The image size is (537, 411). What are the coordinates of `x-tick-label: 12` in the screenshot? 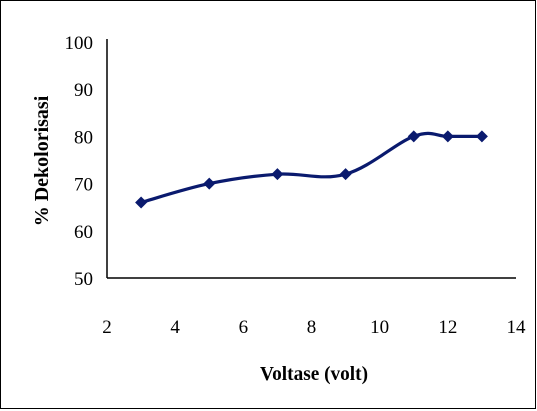 It's located at (447, 327).